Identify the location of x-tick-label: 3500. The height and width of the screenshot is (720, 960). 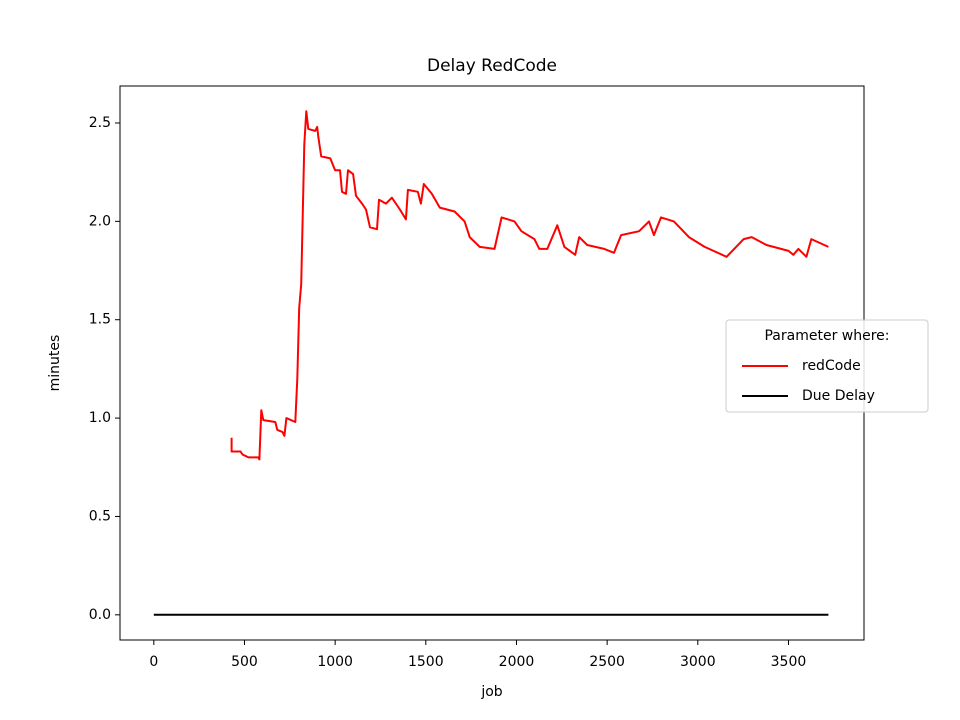
(789, 662).